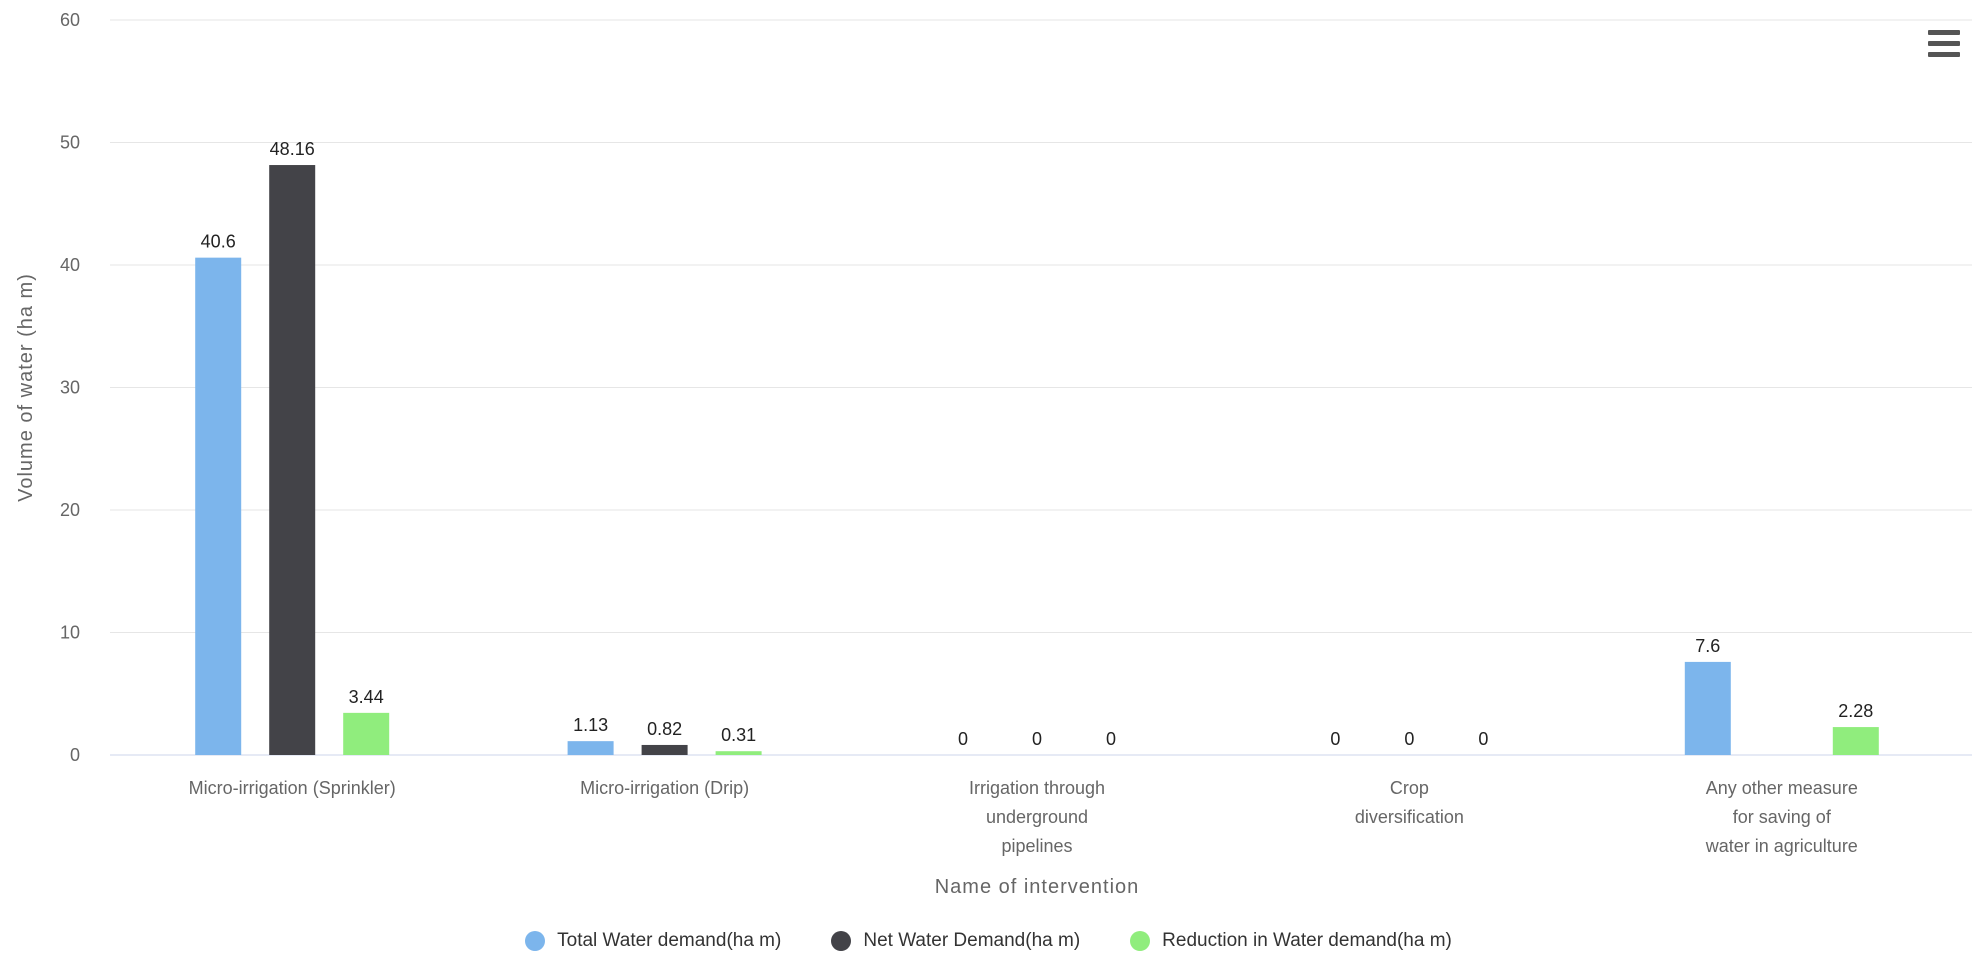 The width and height of the screenshot is (1977, 965). I want to click on x-tick-label: Micro-irrigation (Sprinkler), so click(292, 788).